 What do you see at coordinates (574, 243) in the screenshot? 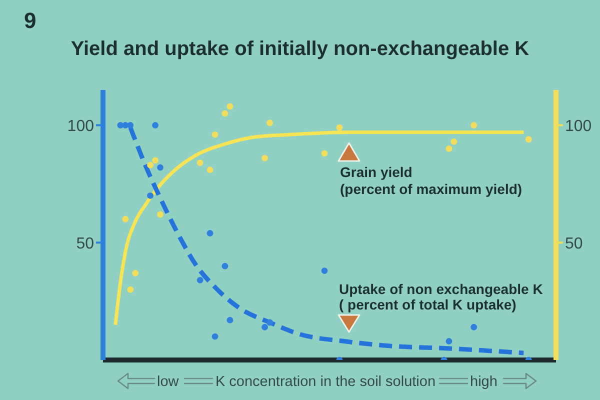
I see `y2-tick-label: 50` at bounding box center [574, 243].